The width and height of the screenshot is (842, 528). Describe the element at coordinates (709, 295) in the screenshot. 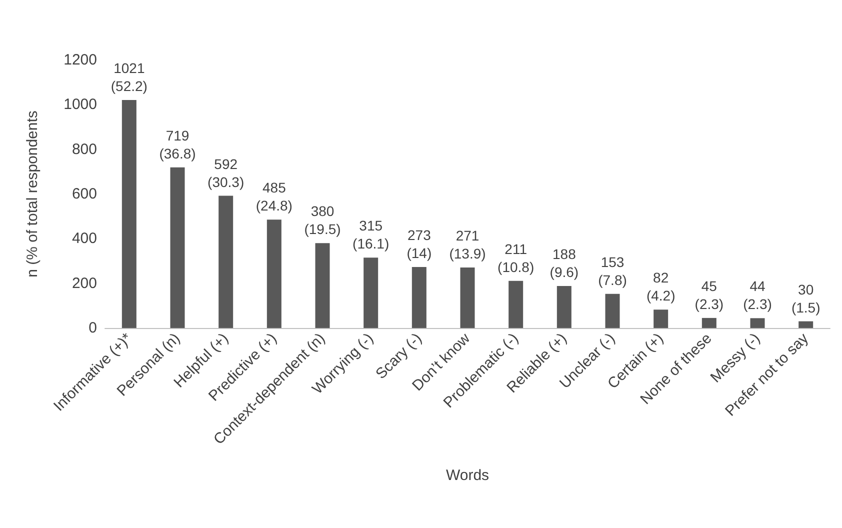

I see `data-label: 45 (2.3)` at that location.